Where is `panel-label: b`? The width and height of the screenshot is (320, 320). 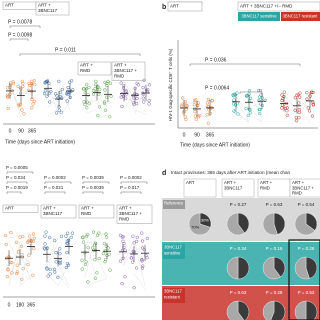
panel-label: b is located at coordinates (164, 7).